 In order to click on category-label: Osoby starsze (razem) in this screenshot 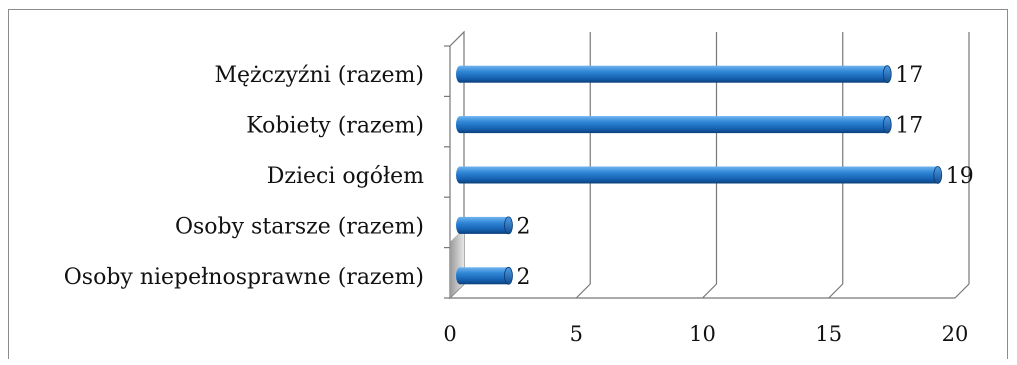, I will do `click(299, 226)`.